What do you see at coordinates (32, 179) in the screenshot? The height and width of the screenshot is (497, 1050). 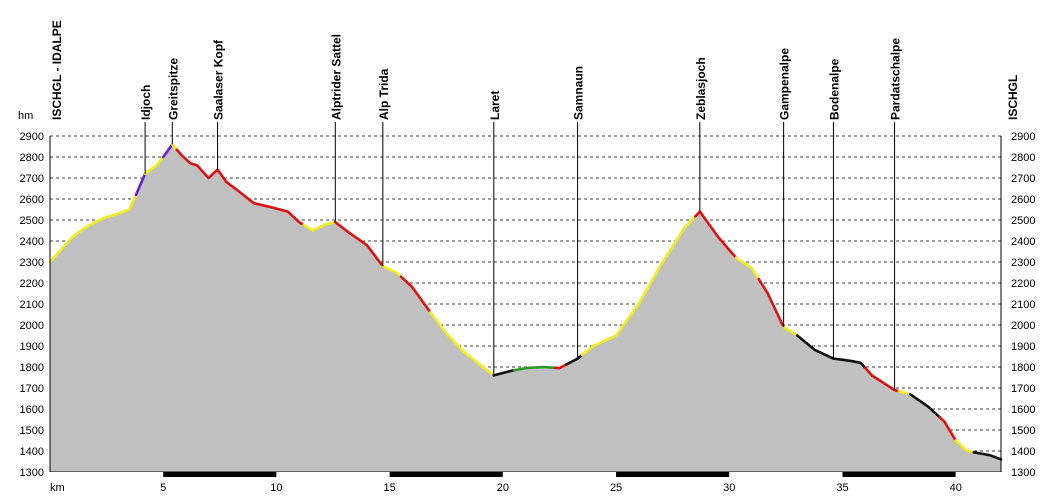 I see `y-tick-label-left: 2700` at bounding box center [32, 179].